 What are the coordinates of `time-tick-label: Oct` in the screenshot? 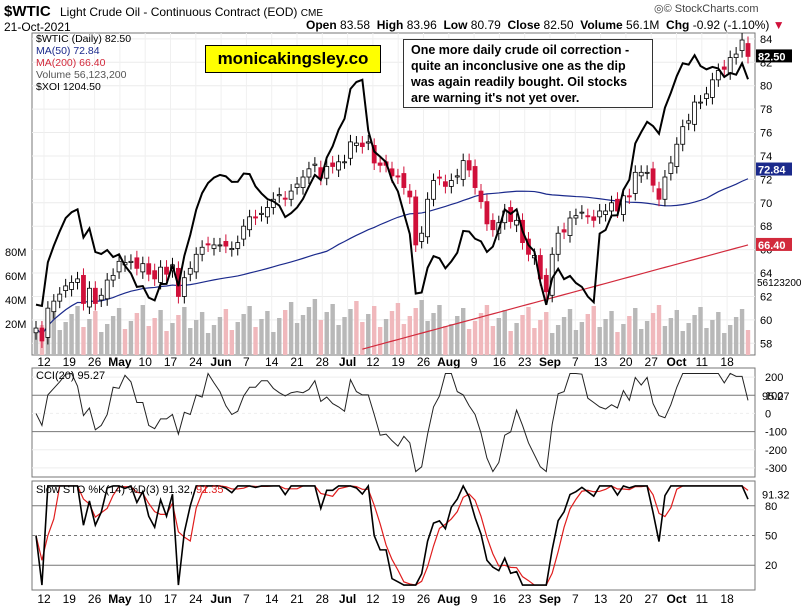 It's located at (676, 599).